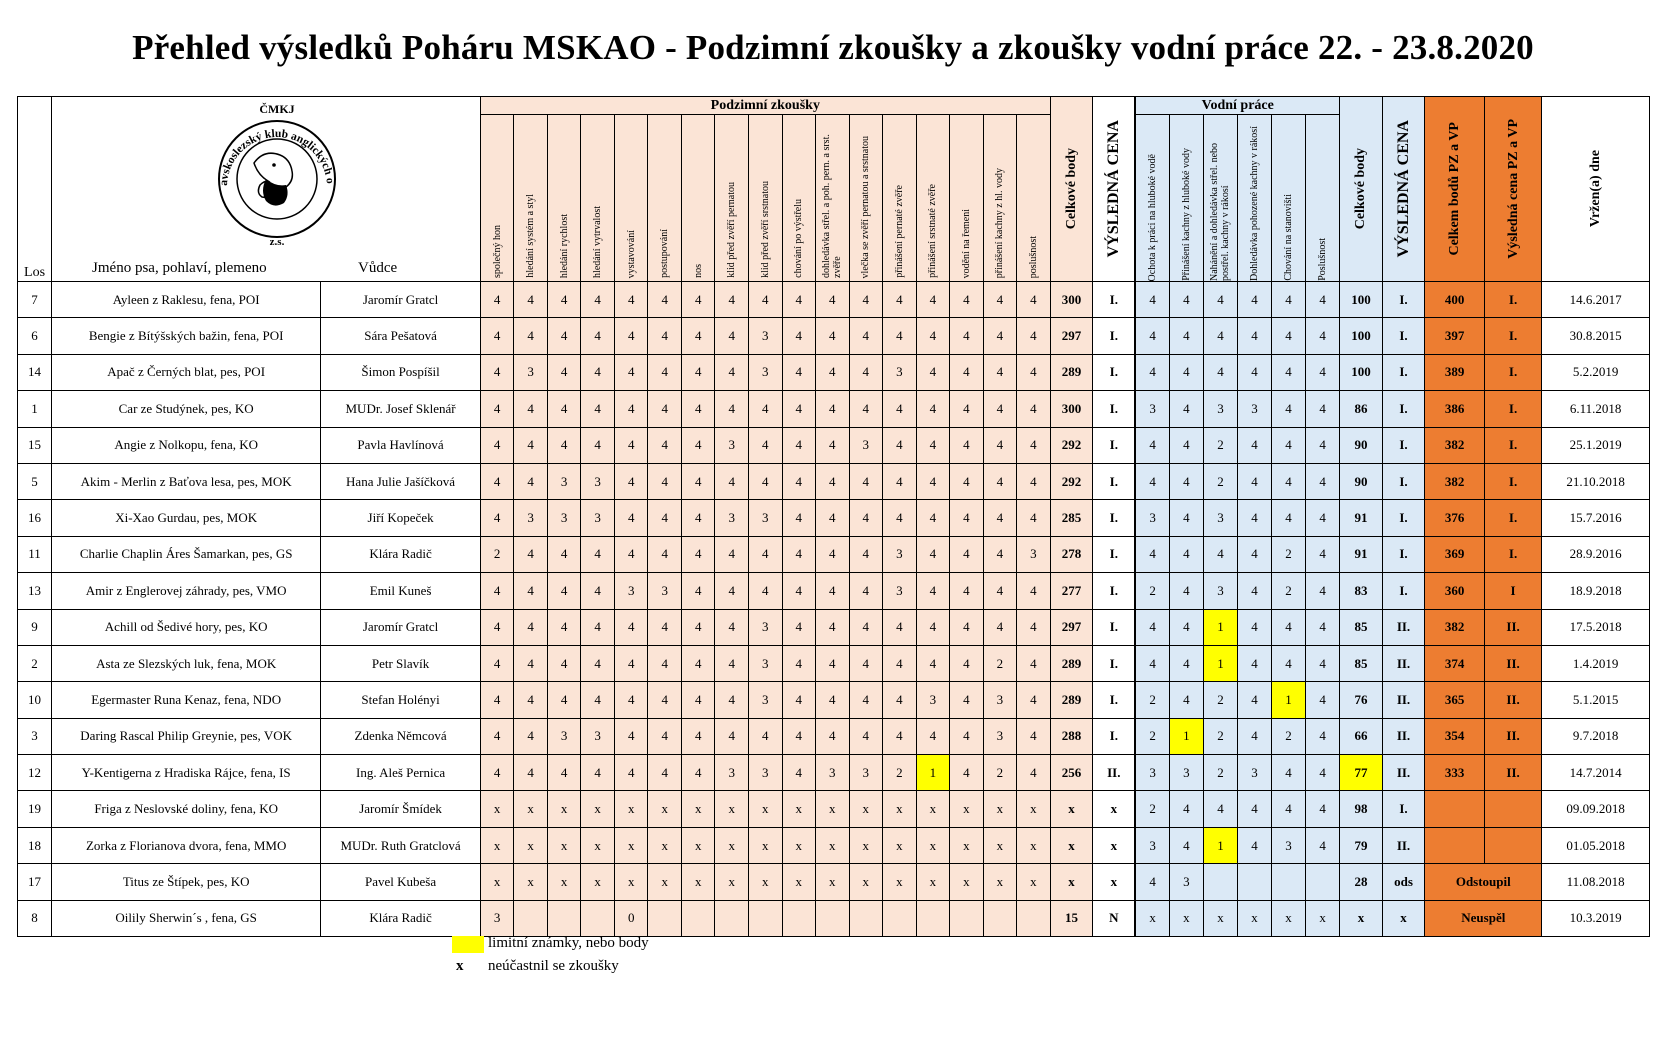 The width and height of the screenshot is (1666, 1046). I want to click on header-date: Vržen(a) dne, so click(1595, 189).